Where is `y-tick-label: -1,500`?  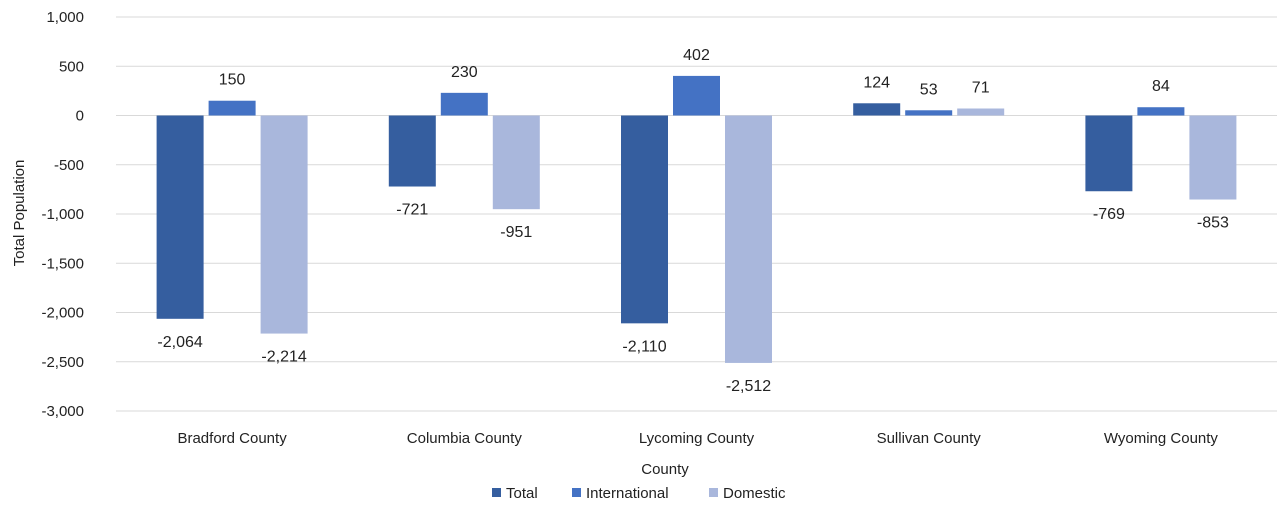 y-tick-label: -1,500 is located at coordinates (62, 263).